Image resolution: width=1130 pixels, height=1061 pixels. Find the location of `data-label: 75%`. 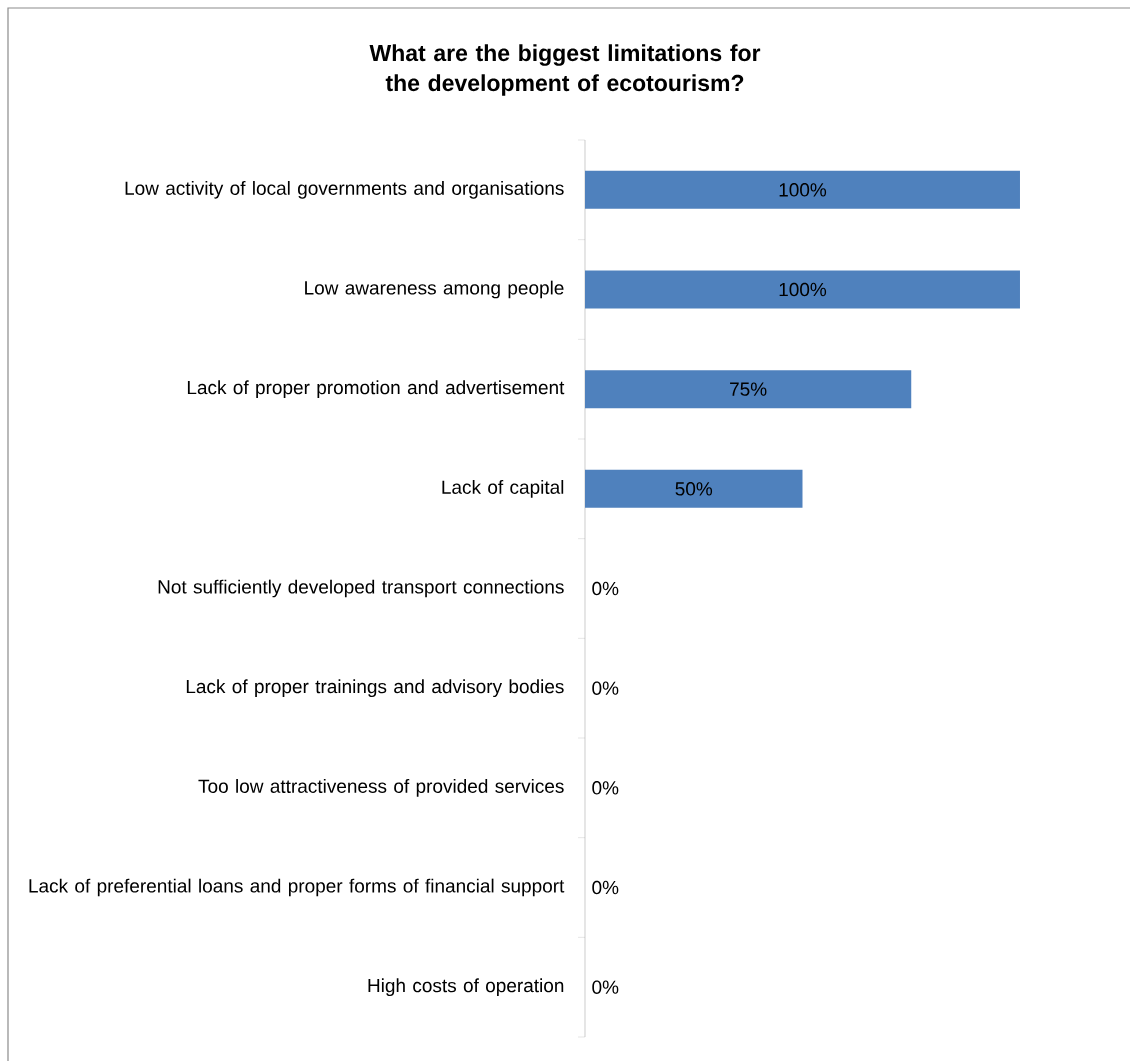

data-label: 75% is located at coordinates (748, 389).